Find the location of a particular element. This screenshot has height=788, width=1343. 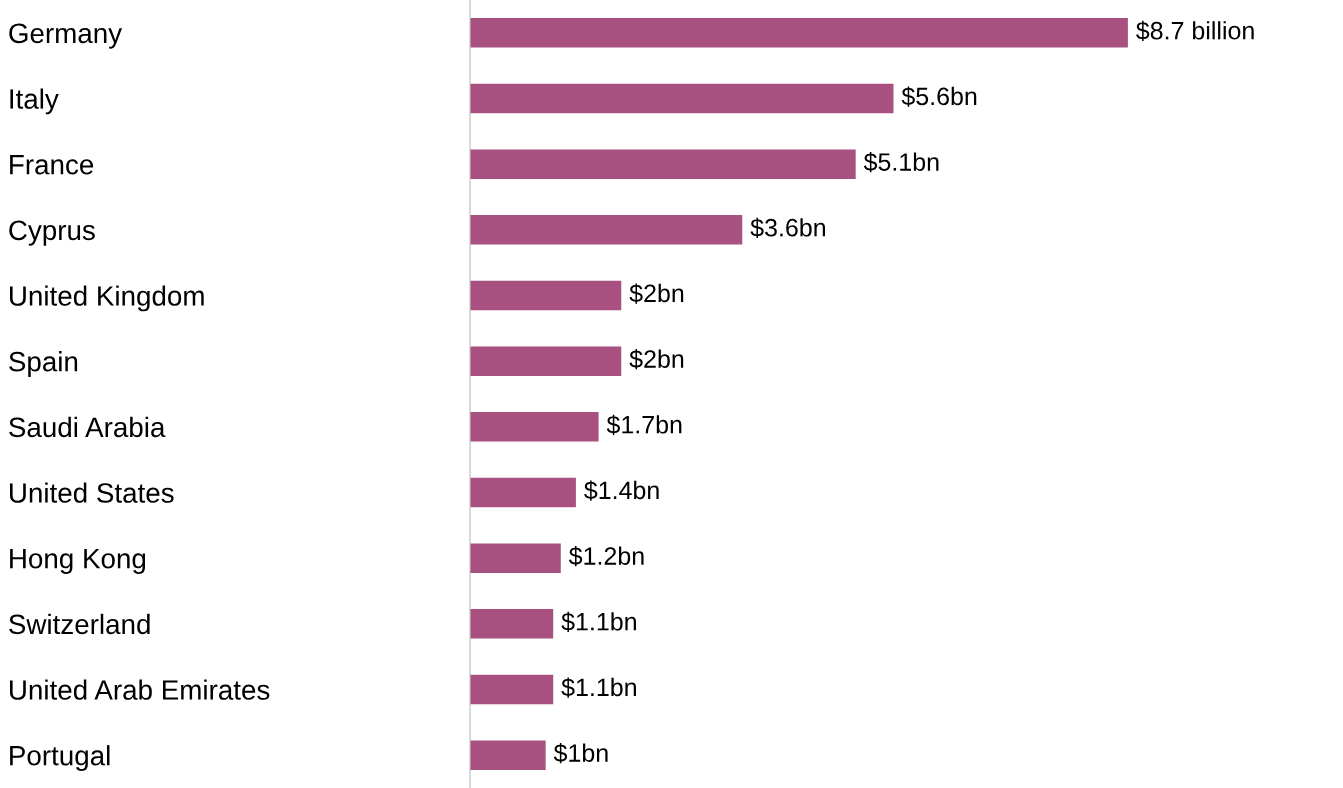

y-tick-label: Portugal is located at coordinates (60, 758).